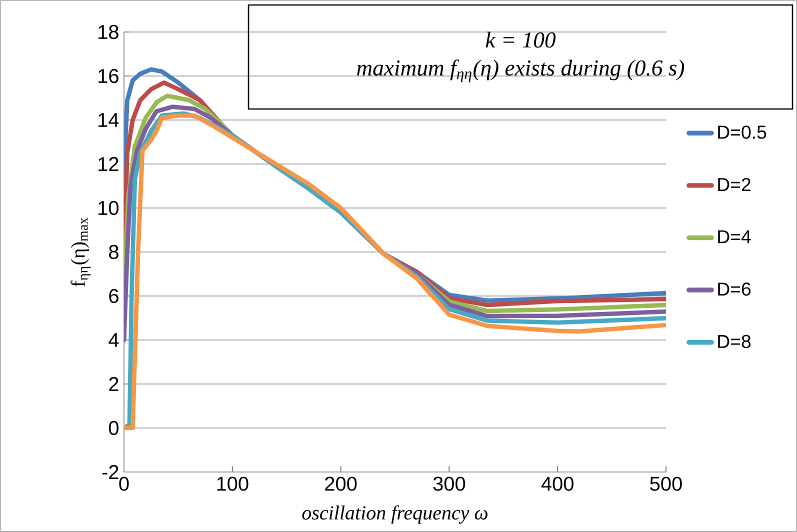 Image resolution: width=797 pixels, height=532 pixels. Describe the element at coordinates (232, 483) in the screenshot. I see `x-tick-label: 100` at that location.